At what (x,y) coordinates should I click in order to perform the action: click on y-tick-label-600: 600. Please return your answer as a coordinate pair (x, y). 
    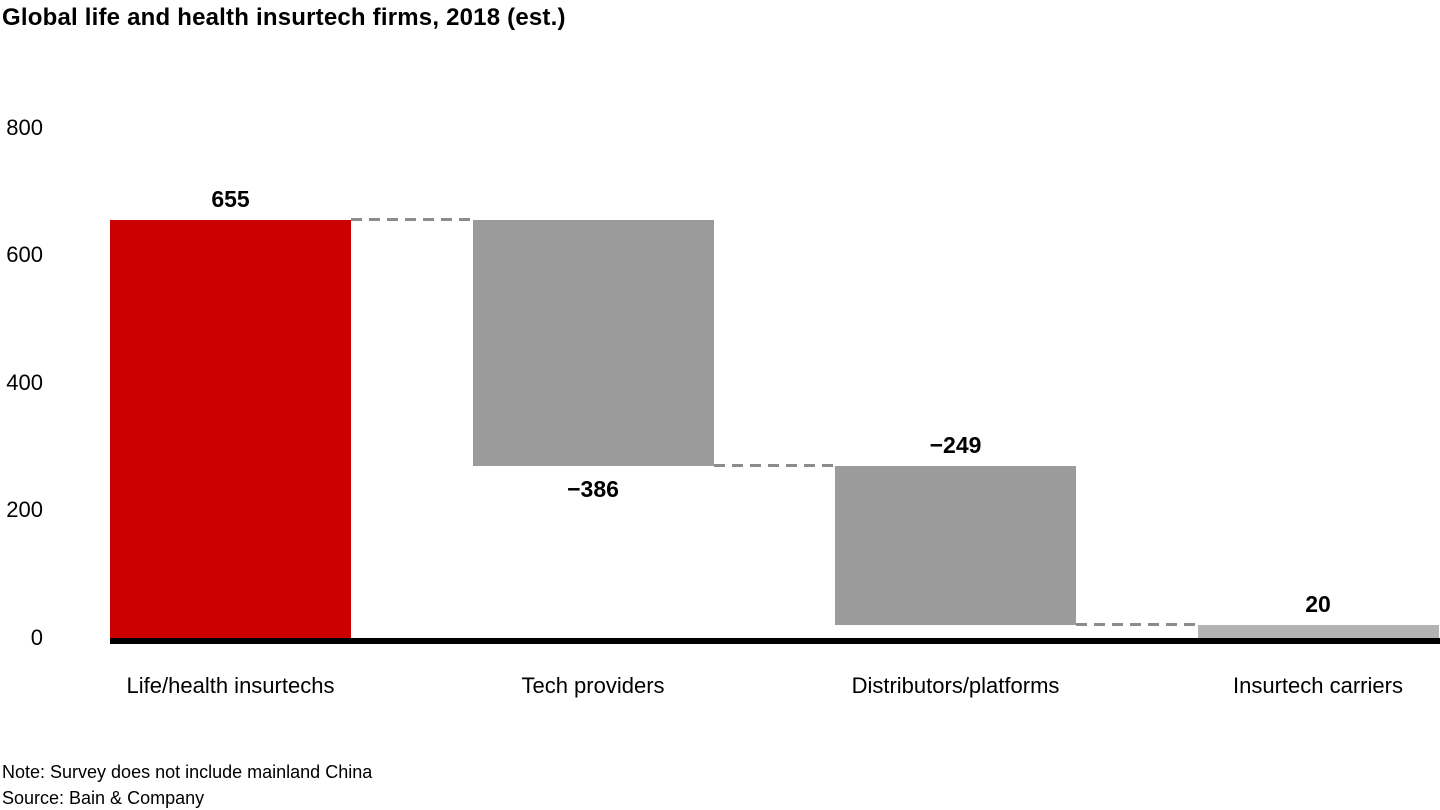
    Looking at the image, I should click on (24, 255).